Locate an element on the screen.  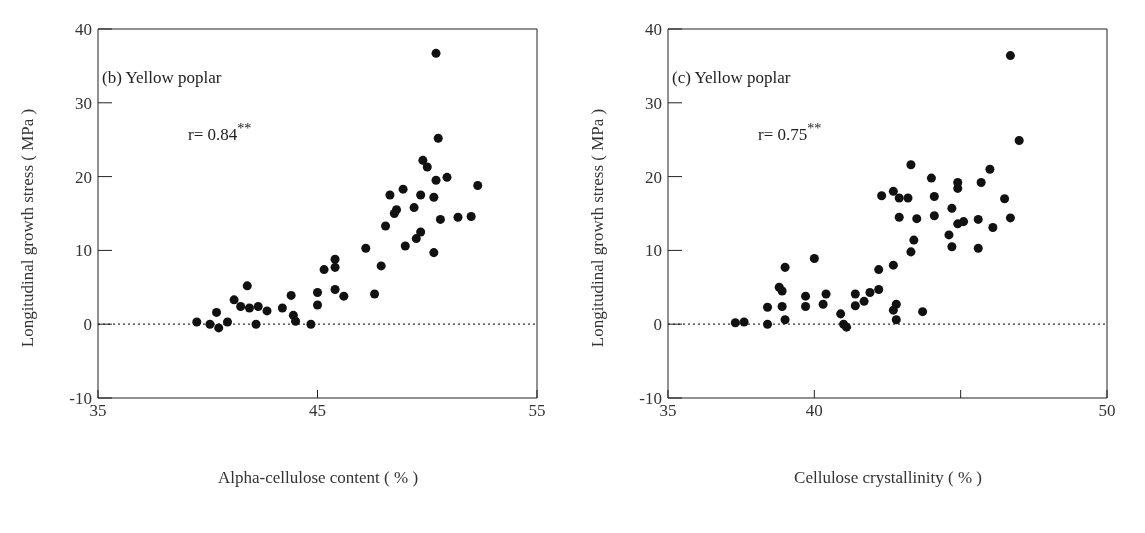
annotation: r= 0.84$^{**}$ is located at coordinates (220, 132).